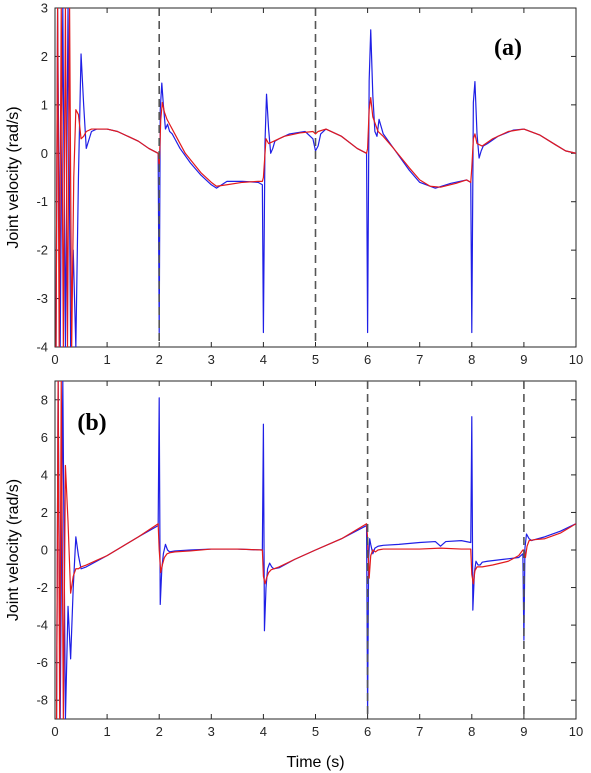 The image size is (591, 773). Describe the element at coordinates (44, 474) in the screenshot. I see `y-tick-label: 4` at that location.